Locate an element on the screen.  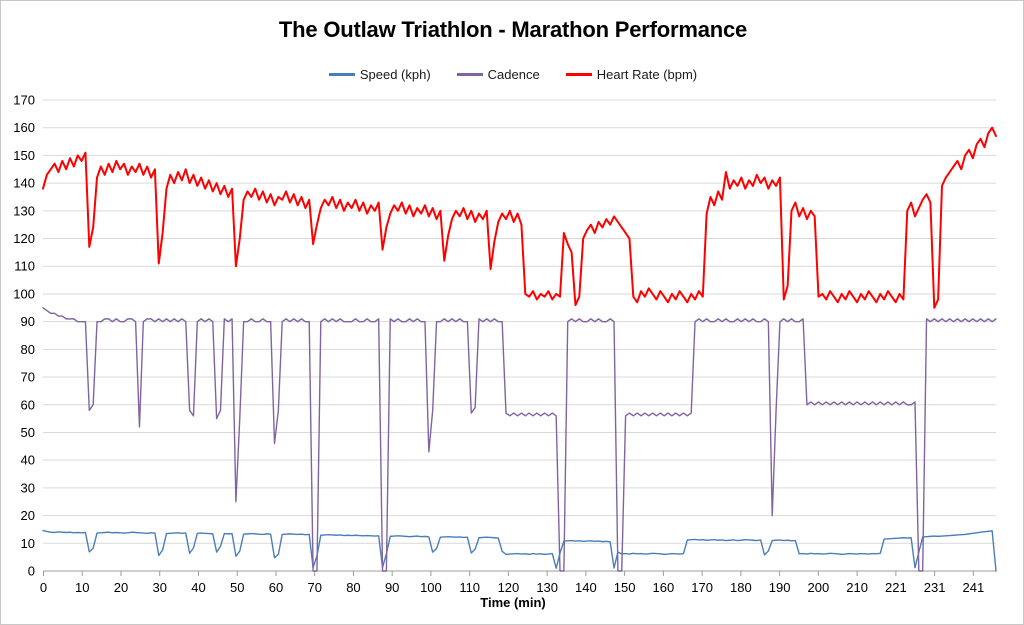
legend-item-speed: Speed (kph) is located at coordinates (379, 74).